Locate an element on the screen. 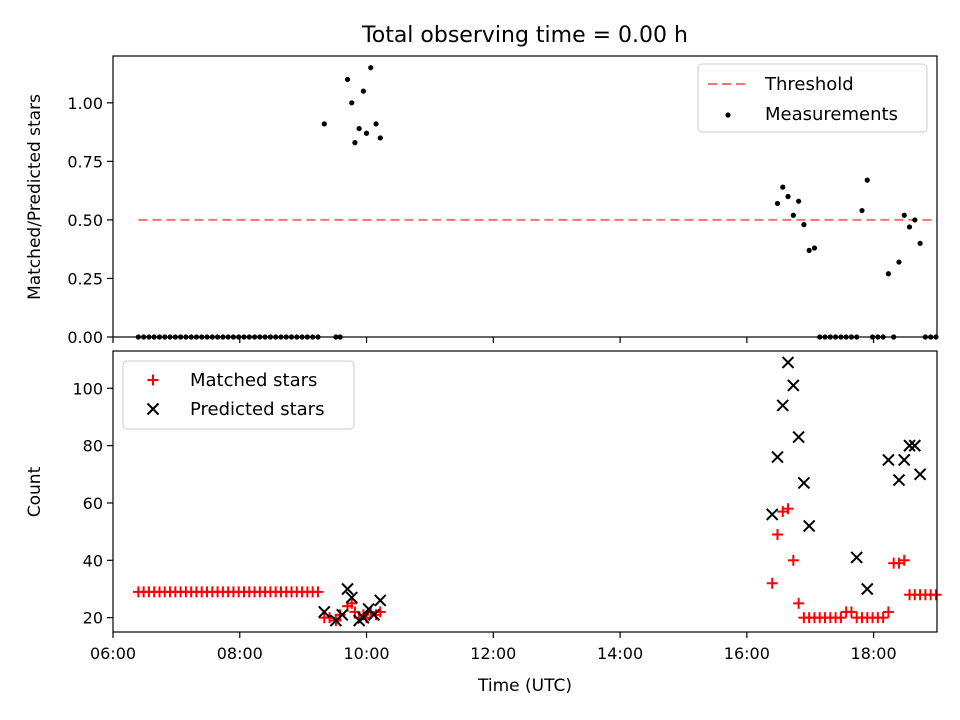 The image size is (960, 720). legend-matched-label: Matched stars is located at coordinates (253, 380).